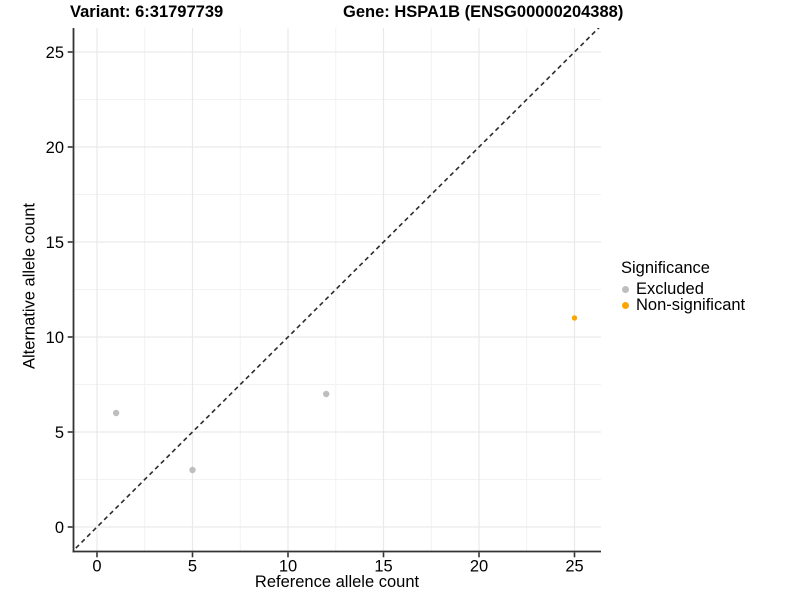  I want to click on x-tick-label: 10, so click(288, 567).